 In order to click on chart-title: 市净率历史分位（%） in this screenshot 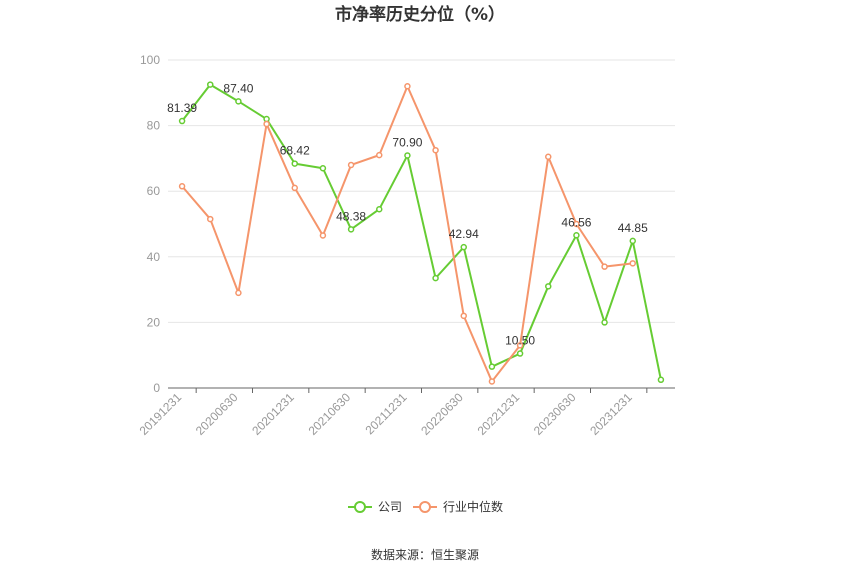, I will do `click(420, 14)`.